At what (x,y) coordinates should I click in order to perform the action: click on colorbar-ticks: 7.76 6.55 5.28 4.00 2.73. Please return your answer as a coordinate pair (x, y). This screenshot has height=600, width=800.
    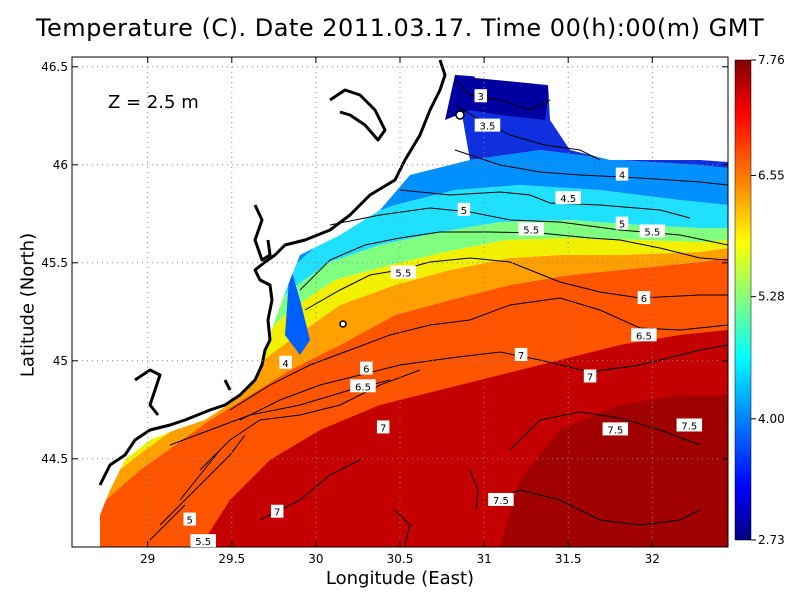
    Looking at the image, I should click on (768, 300).